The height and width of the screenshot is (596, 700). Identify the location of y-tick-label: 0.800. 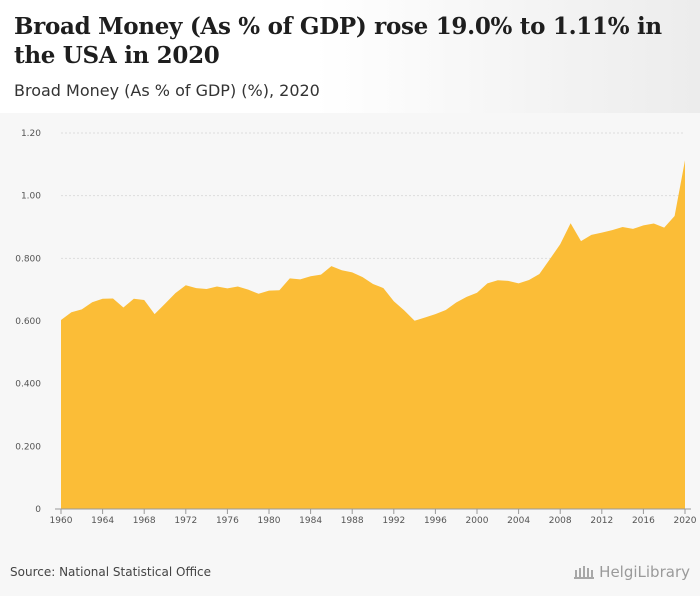
(28, 259).